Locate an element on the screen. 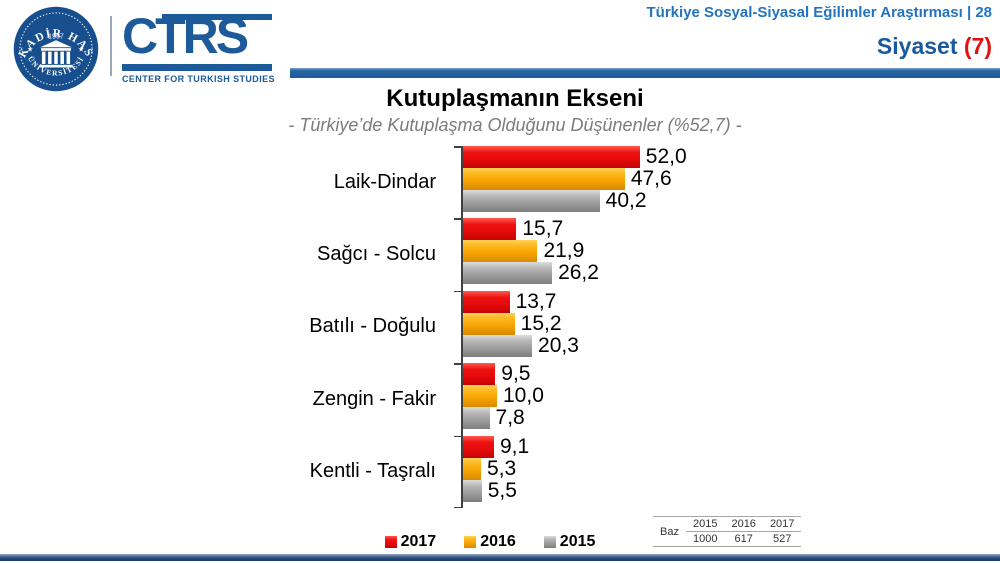 This screenshot has height=563, width=1000. base-table-value: 617 is located at coordinates (743, 539).